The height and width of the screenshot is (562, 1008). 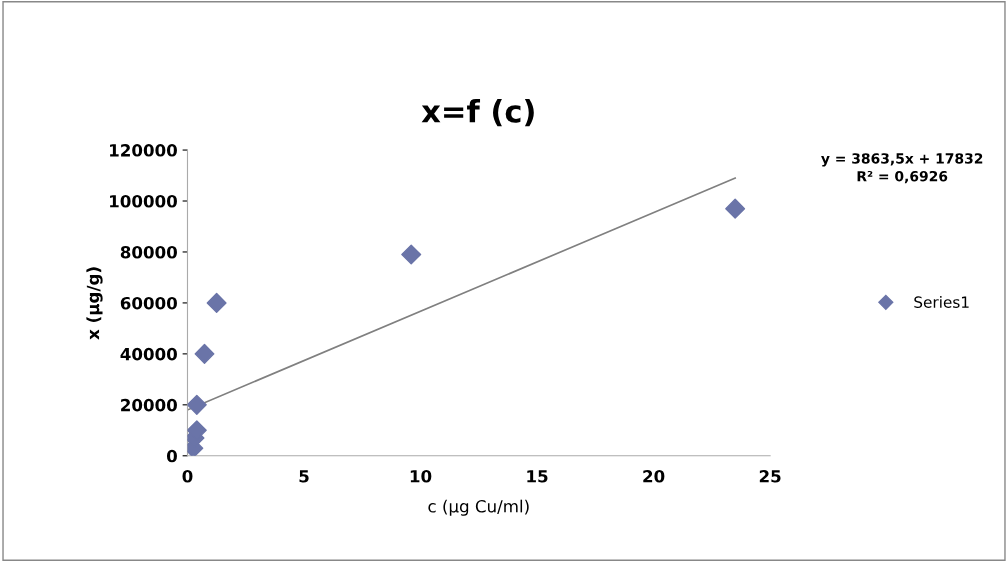 I want to click on x-tick-label: 10, so click(x=421, y=476).